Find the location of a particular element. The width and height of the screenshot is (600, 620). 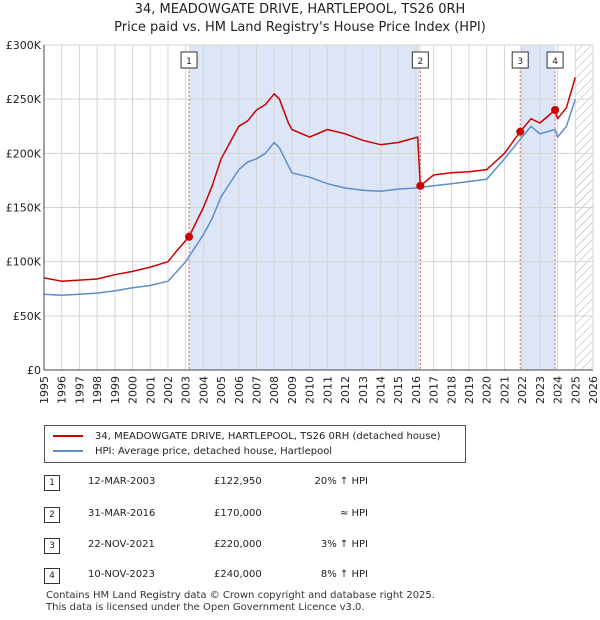

x-tick-label: 2018 is located at coordinates (451, 390).